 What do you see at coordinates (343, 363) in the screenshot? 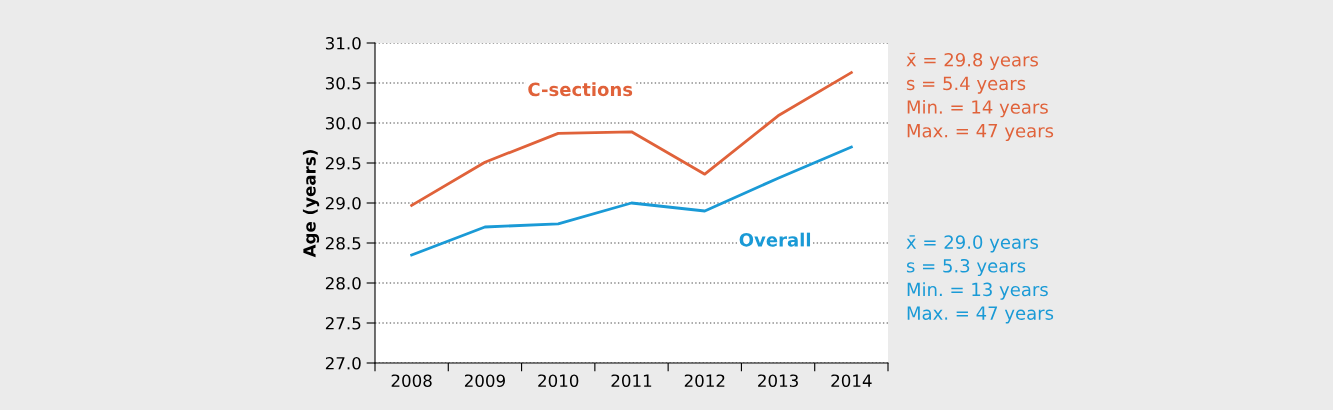
I see `y-tick-label: 27.0` at bounding box center [343, 363].